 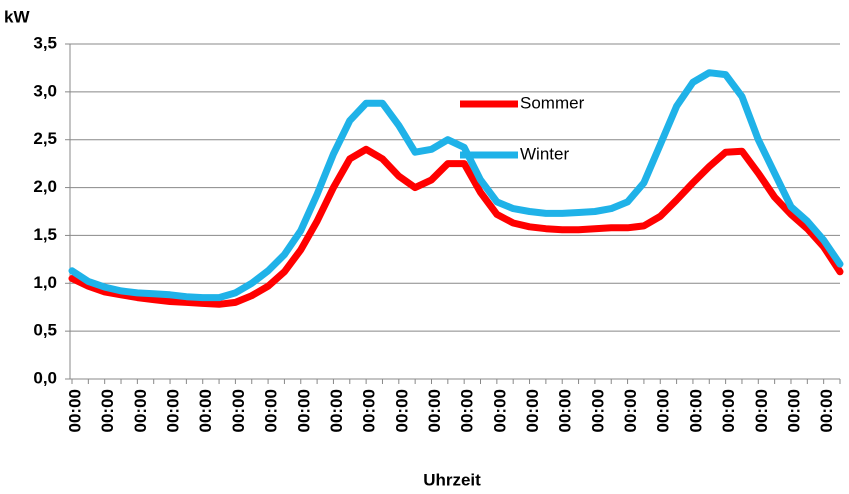 I want to click on y-tick-label: 1,5, so click(x=45, y=234).